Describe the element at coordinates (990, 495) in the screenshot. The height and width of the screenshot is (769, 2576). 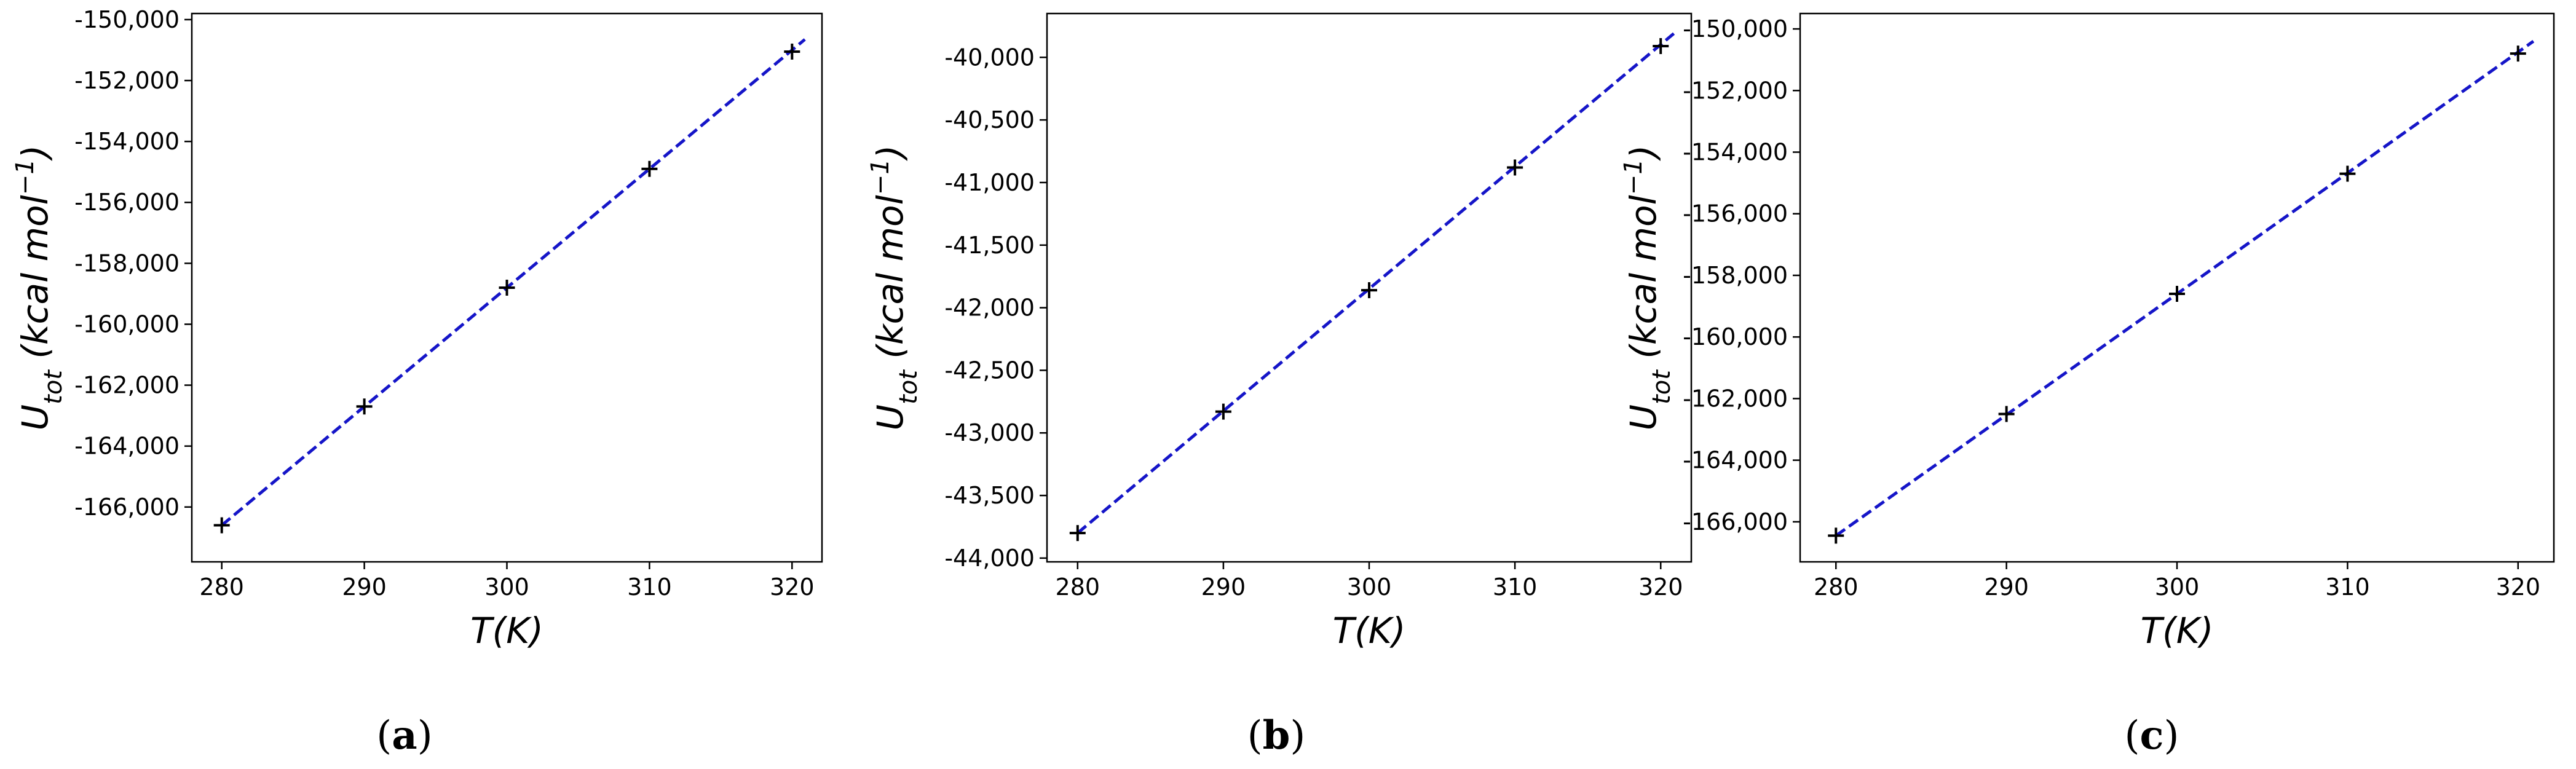
I see `y-tick-label: -43,500` at that location.